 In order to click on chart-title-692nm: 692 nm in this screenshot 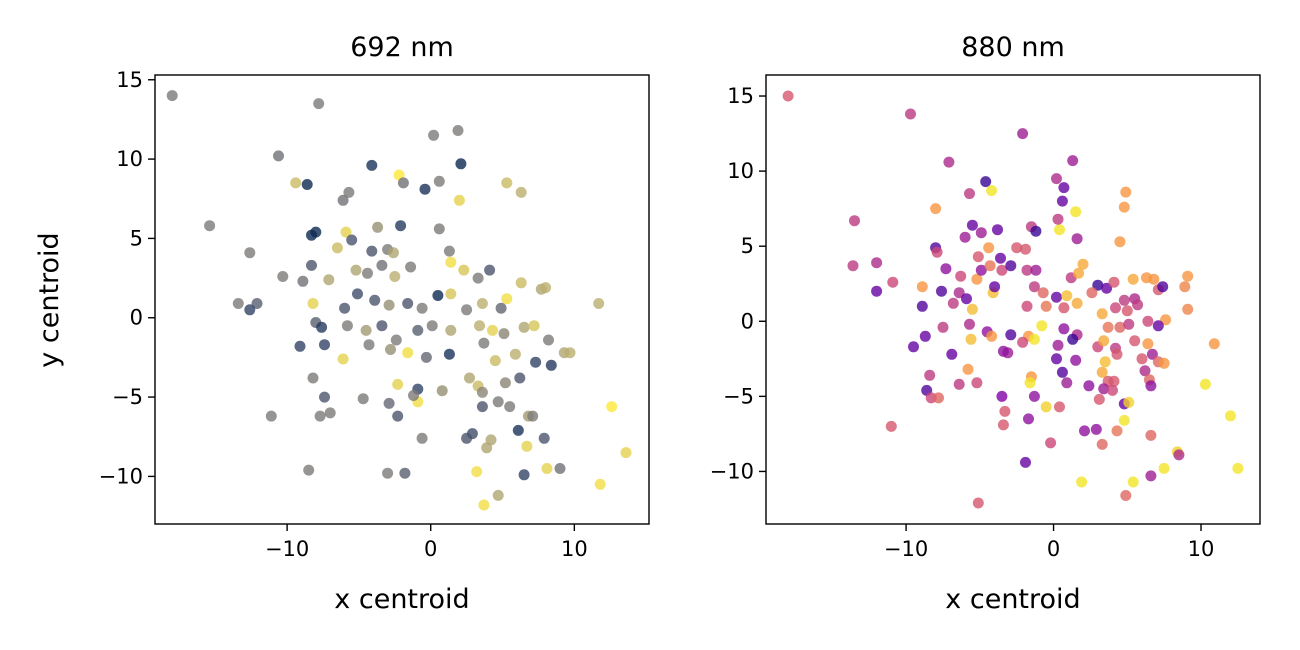, I will do `click(402, 47)`.